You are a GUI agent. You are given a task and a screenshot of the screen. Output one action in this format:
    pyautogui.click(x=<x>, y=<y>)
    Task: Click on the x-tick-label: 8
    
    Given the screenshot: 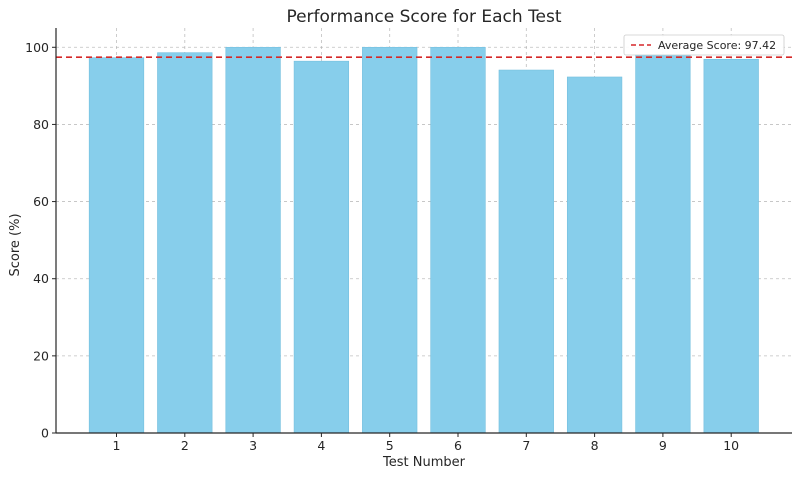 What is the action you would take?
    pyautogui.click(x=595, y=445)
    